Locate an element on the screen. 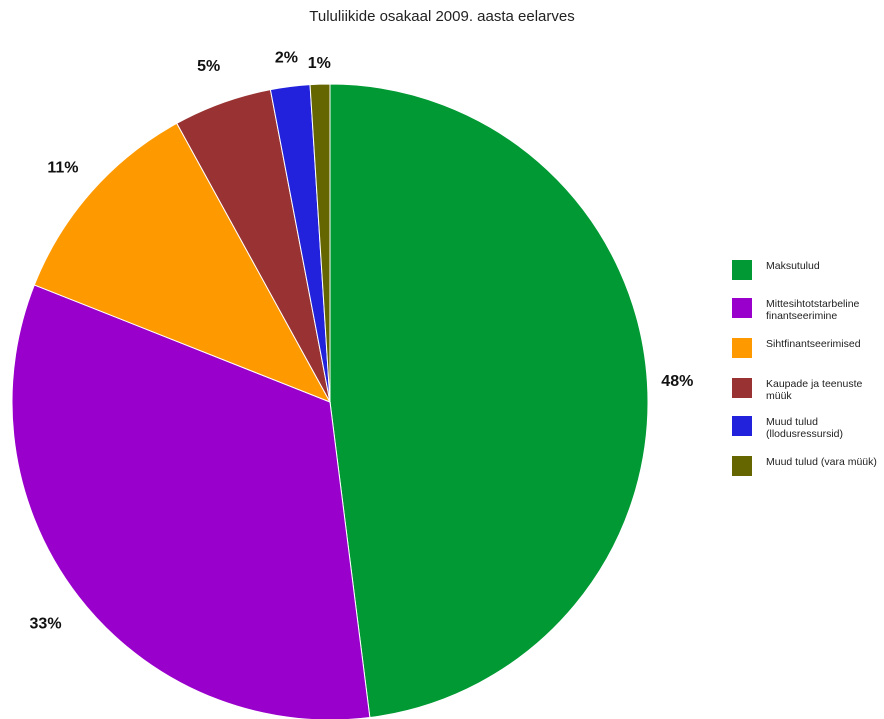 This screenshot has height=719, width=884. slice-value-label: 5% is located at coordinates (208, 66).